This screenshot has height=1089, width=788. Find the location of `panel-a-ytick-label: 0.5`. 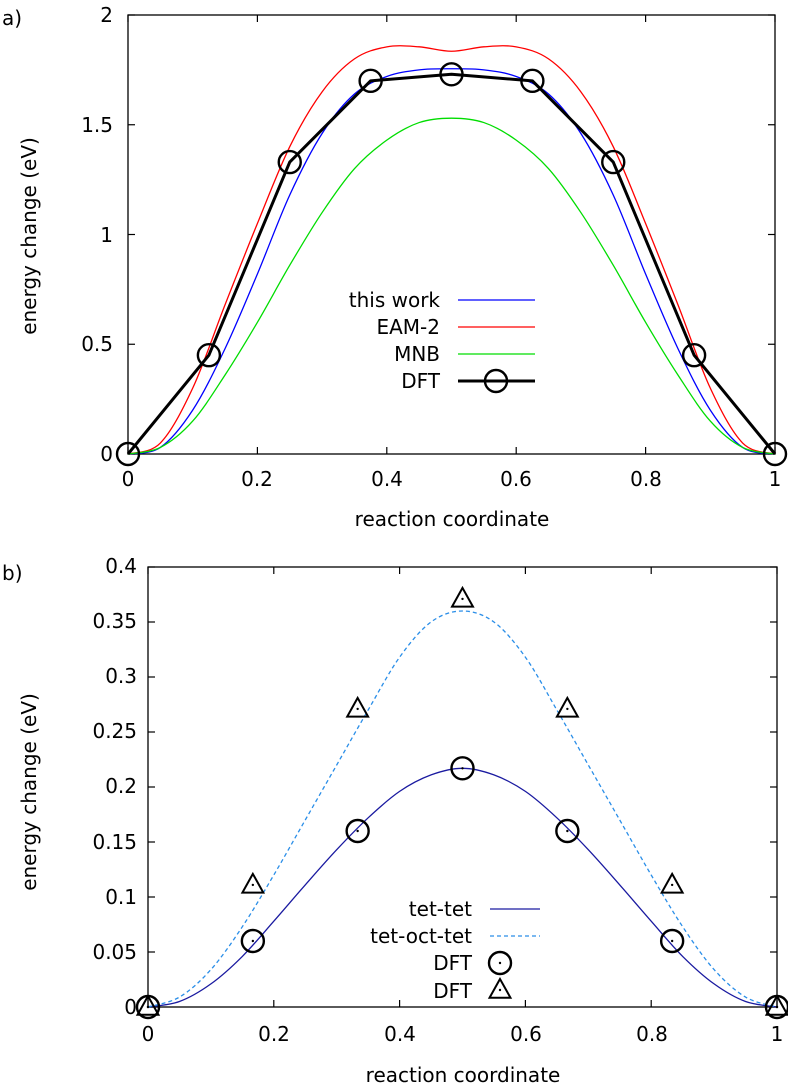

panel-a-ytick-label: 0.5 is located at coordinates (97, 344).